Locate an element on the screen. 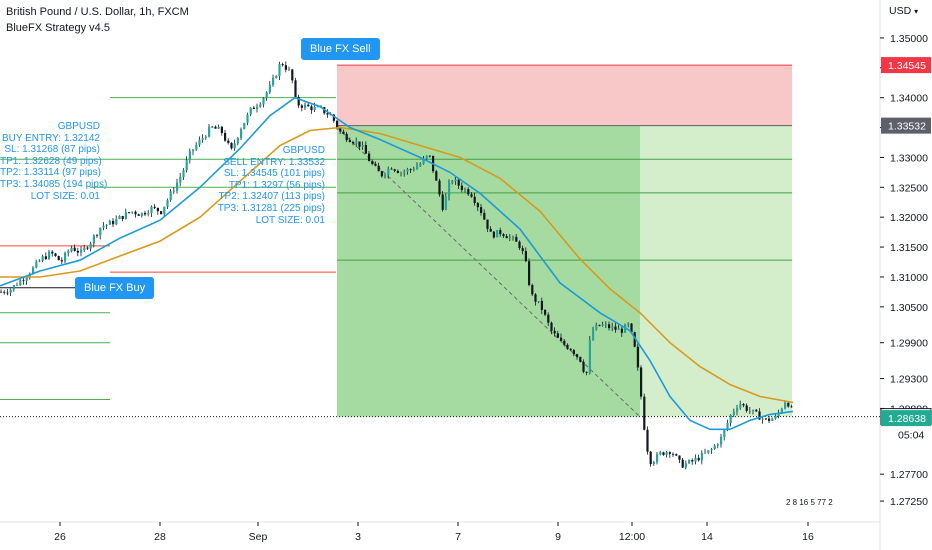  take-profit-zone-remaining is located at coordinates (716, 271).